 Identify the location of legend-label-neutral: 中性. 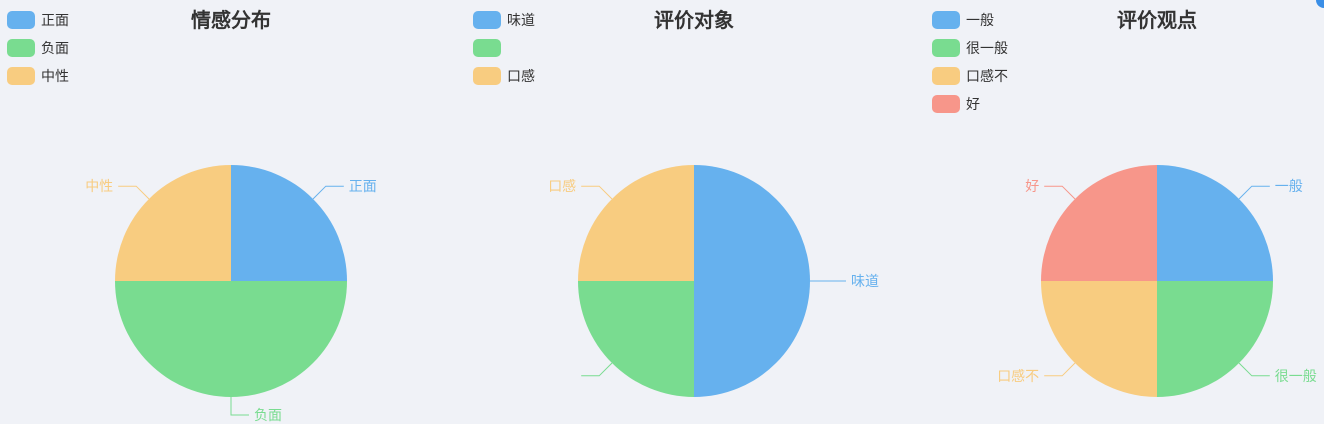
(55, 76).